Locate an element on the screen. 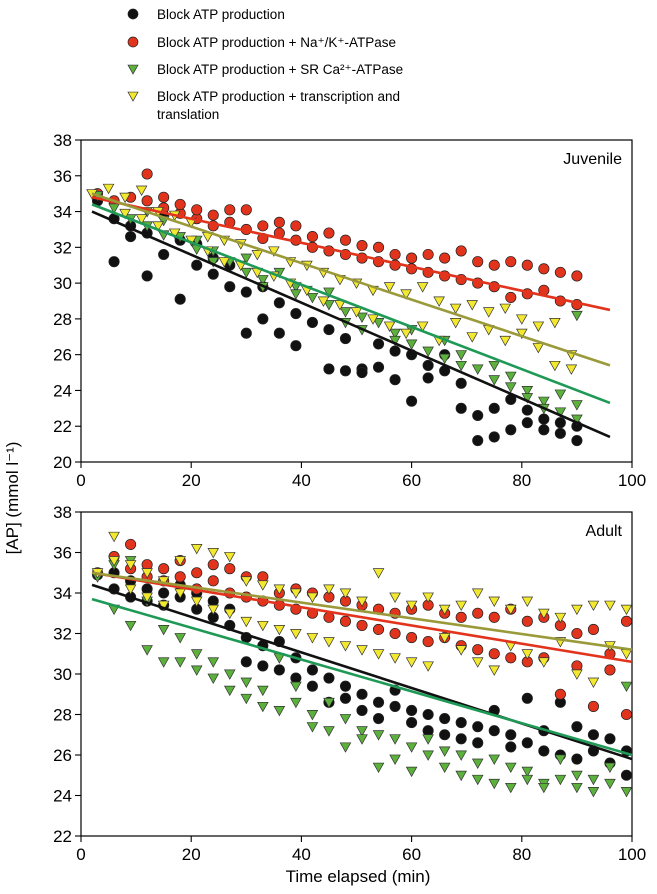 The width and height of the screenshot is (657, 894). x-tick-label: 100 is located at coordinates (632, 854).